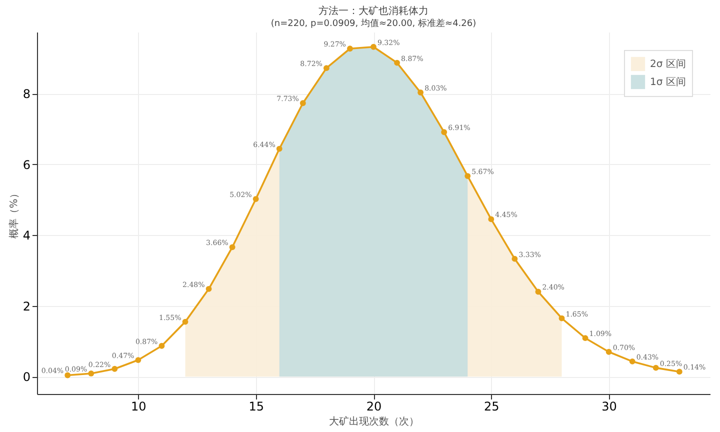  What do you see at coordinates (668, 82) in the screenshot?
I see `legend-label: 1σ 区间` at bounding box center [668, 82].